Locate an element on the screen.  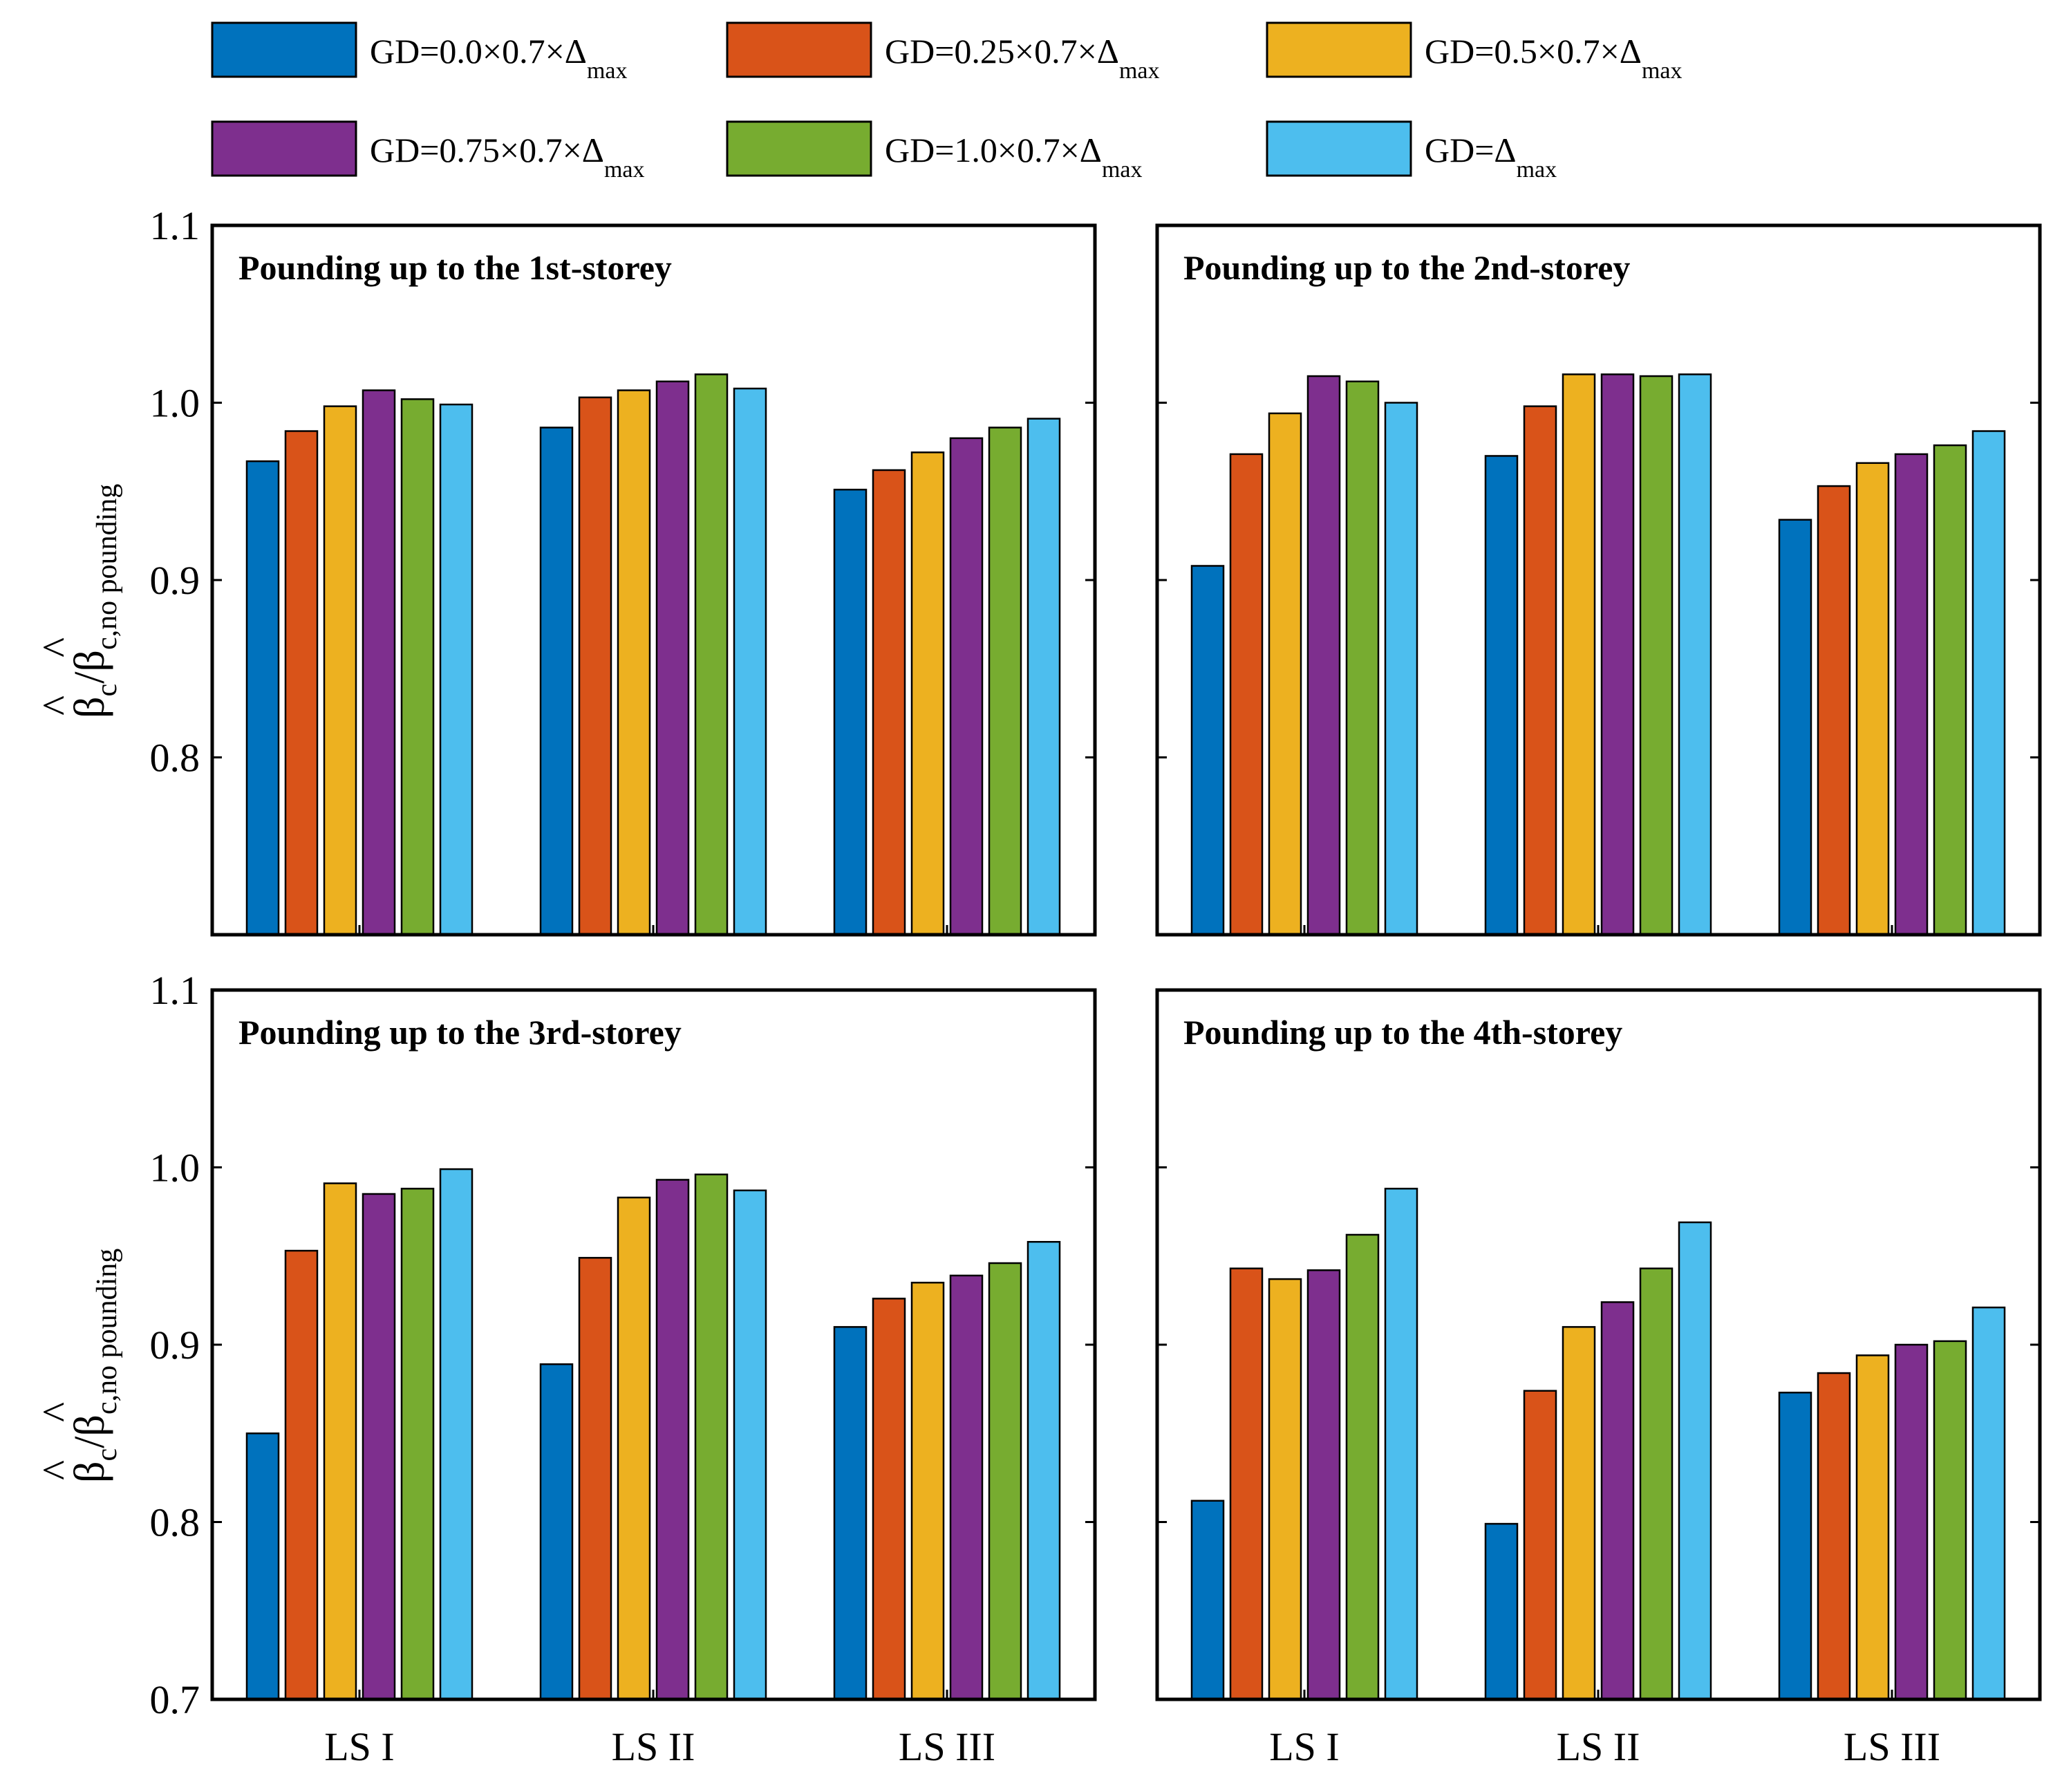
y-axis-label-part: /β is located at coordinates (89, 1431).